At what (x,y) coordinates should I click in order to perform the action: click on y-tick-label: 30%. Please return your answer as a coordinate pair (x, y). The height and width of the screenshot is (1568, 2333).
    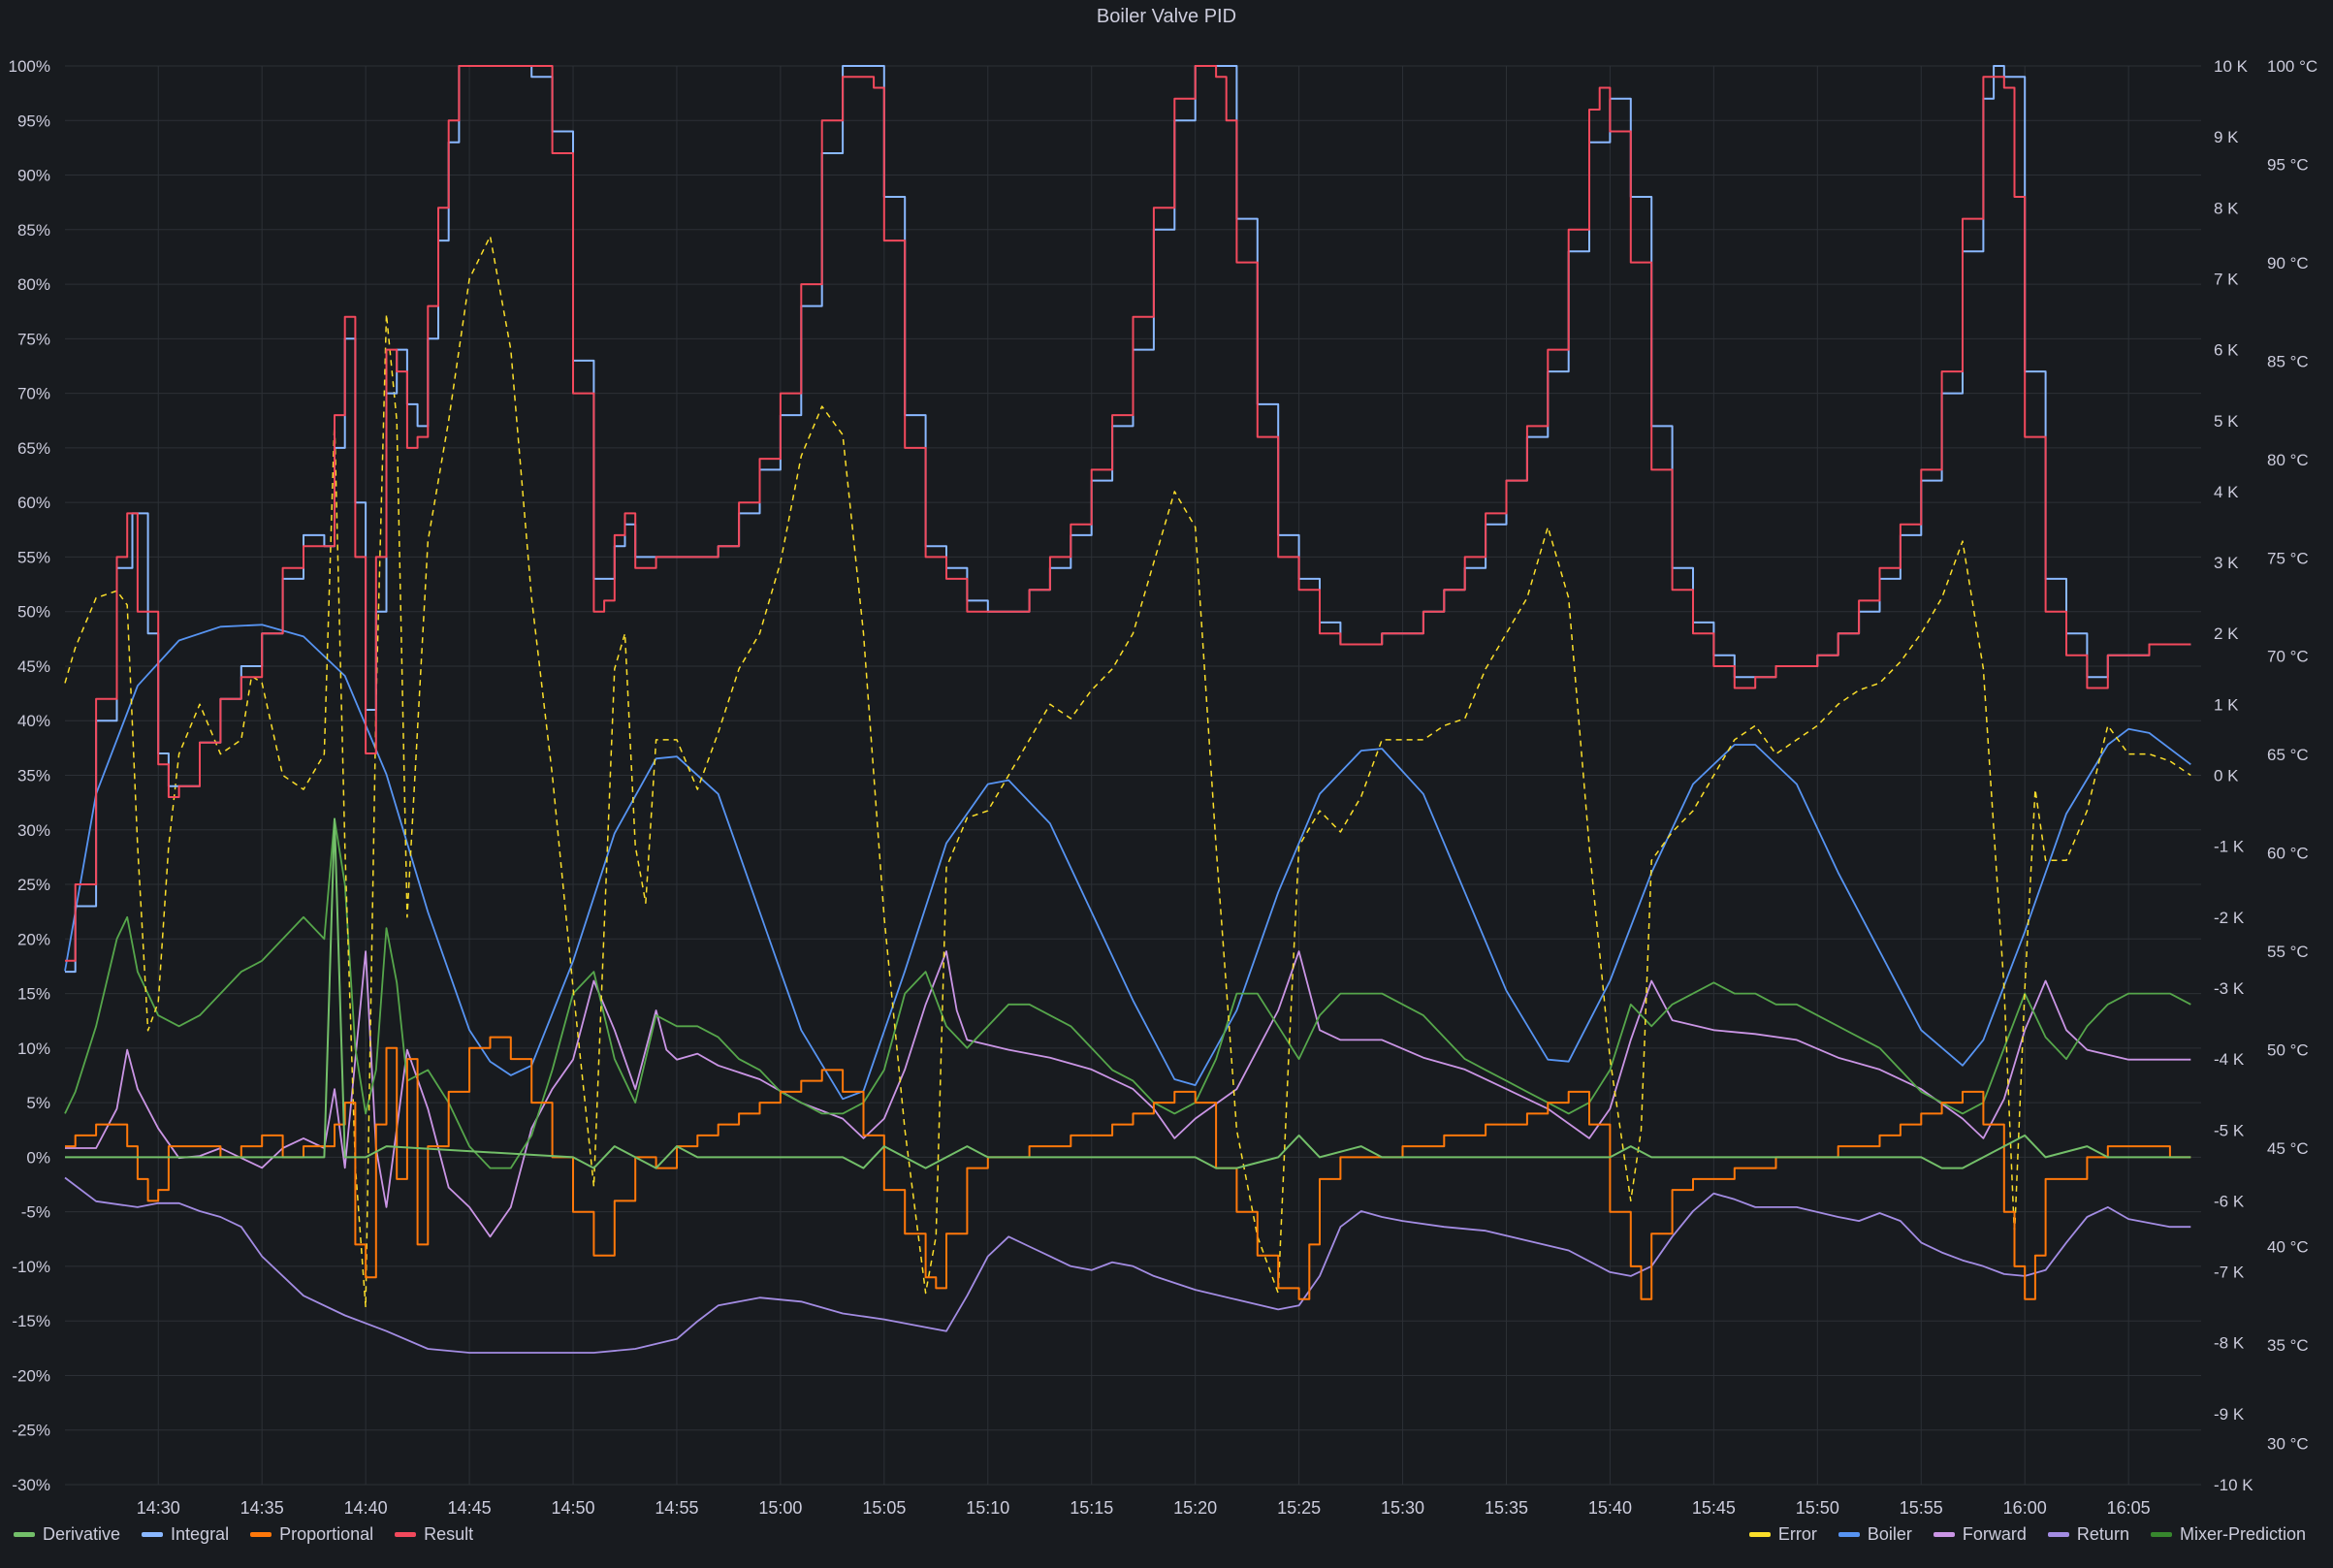
    Looking at the image, I should click on (33, 830).